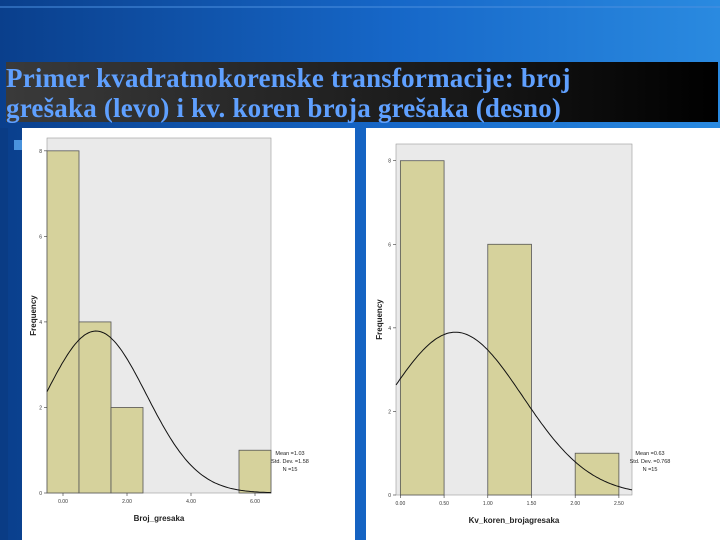  Describe the element at coordinates (255, 502) in the screenshot. I see `x-tick-label: 6.00` at that location.